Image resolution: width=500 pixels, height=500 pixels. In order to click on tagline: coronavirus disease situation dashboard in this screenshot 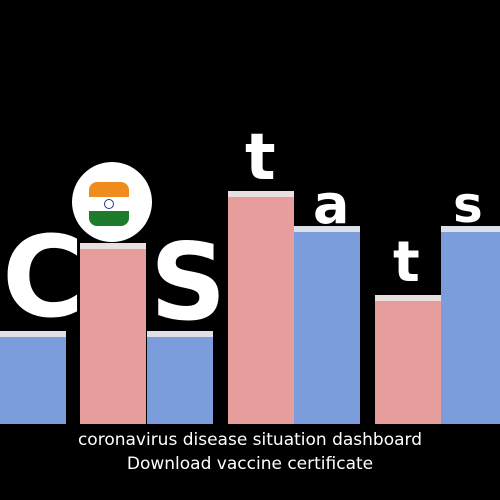, I will do `click(250, 440)`.